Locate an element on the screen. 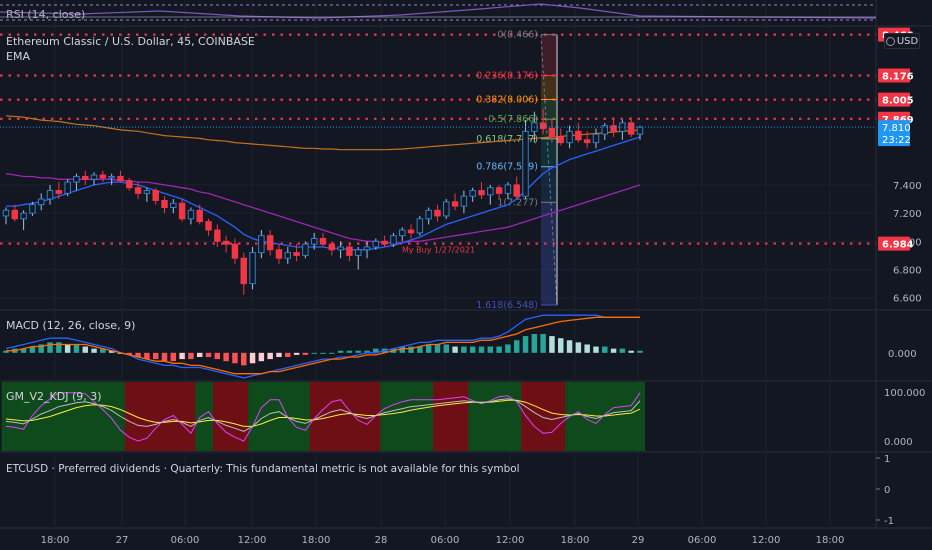 The image size is (932, 550). macd-pane-title: MACD (12, 26, close, 9) is located at coordinates (71, 325).